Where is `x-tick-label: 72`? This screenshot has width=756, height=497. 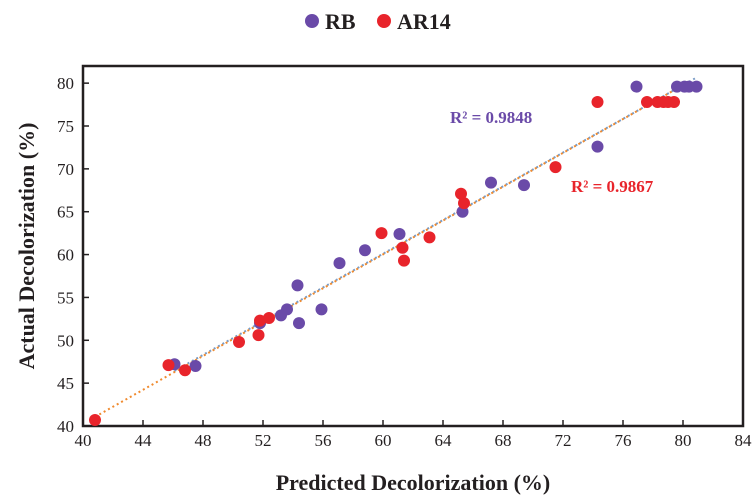
x-tick-label: 72 is located at coordinates (563, 440).